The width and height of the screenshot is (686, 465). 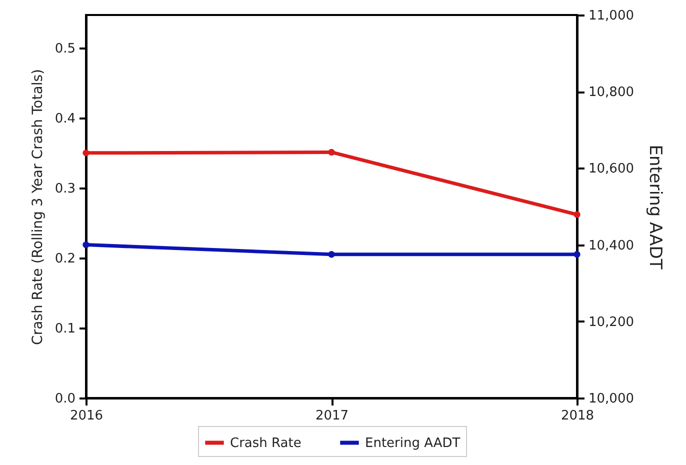 I want to click on x-tick-label: 2018, so click(x=577, y=416).